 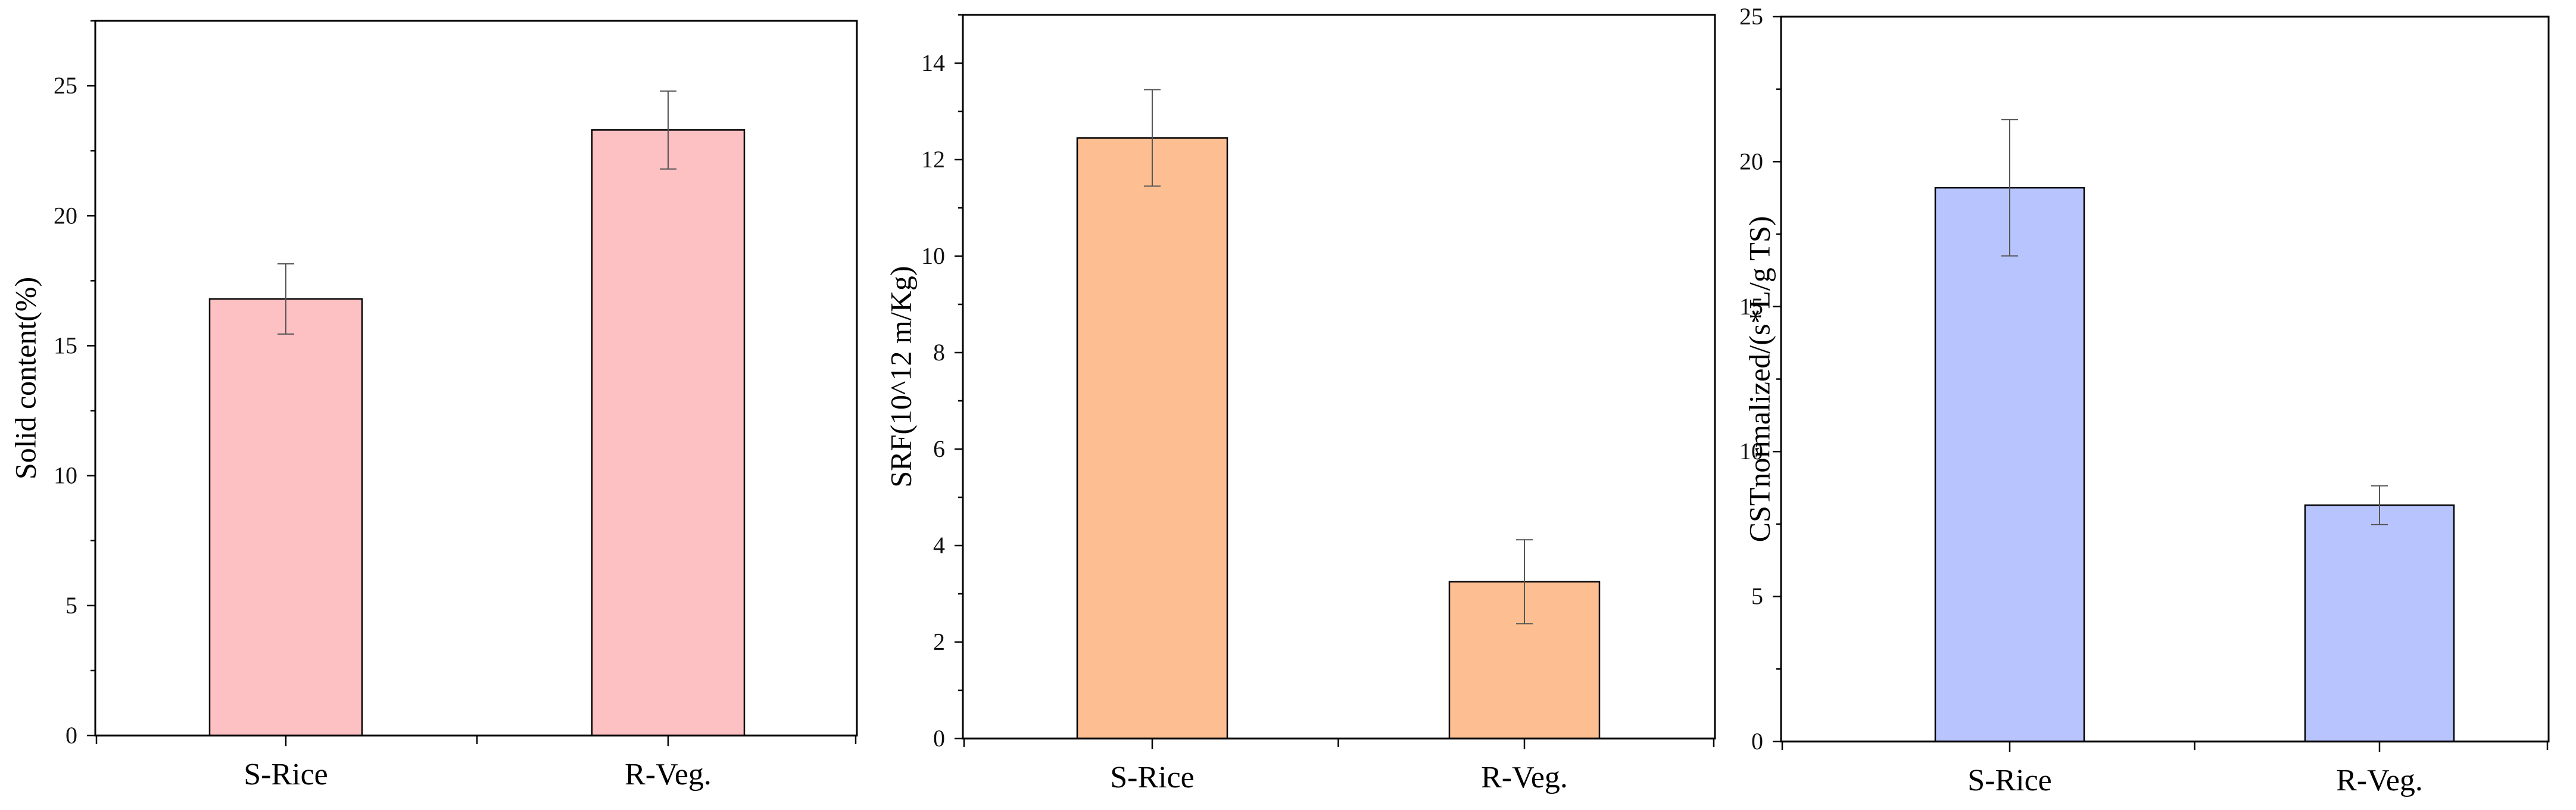 I want to click on y-tick-label: 14, so click(x=933, y=62).